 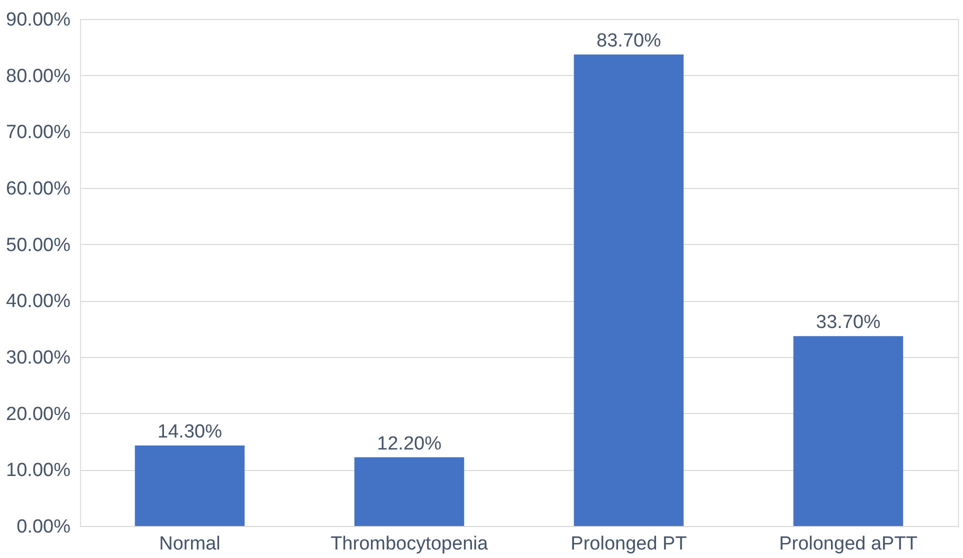 What do you see at coordinates (189, 544) in the screenshot?
I see `x-tick-label: Normal` at bounding box center [189, 544].